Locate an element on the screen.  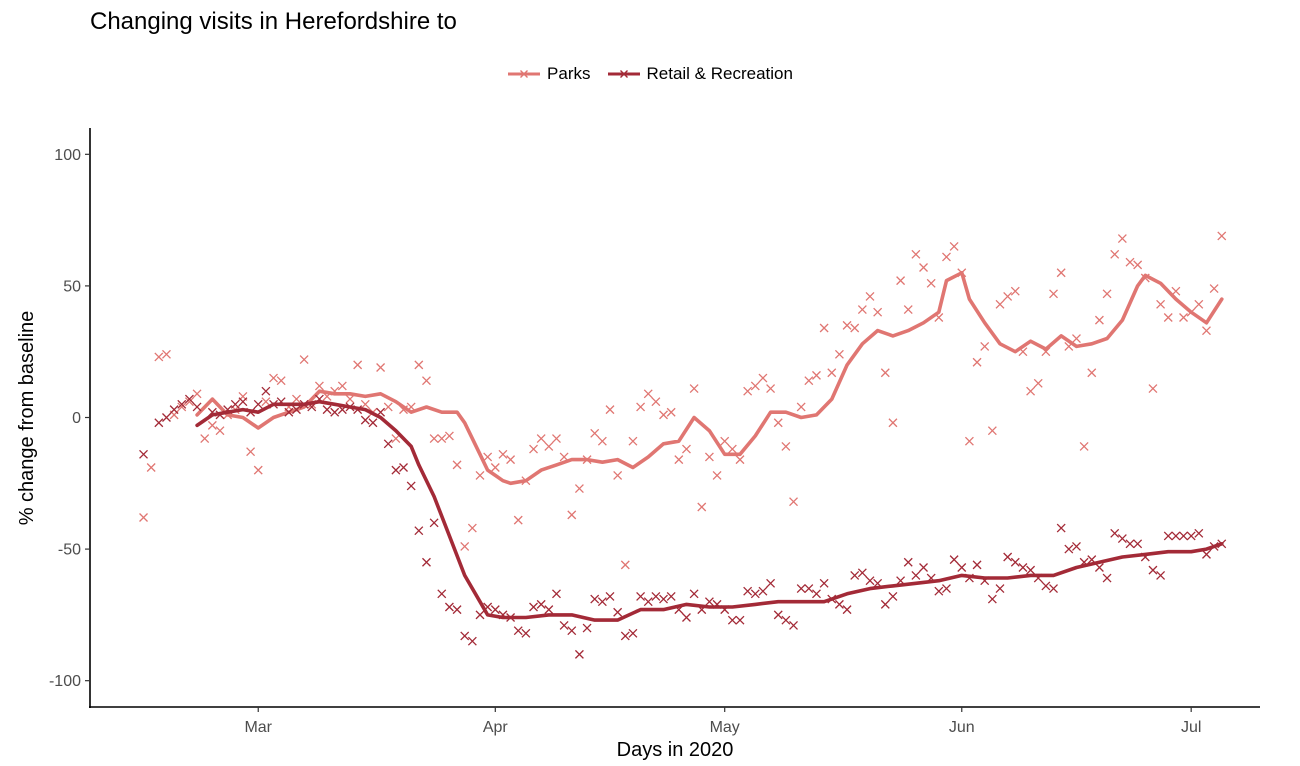
x-tick-label: Apr is located at coordinates (496, 727).